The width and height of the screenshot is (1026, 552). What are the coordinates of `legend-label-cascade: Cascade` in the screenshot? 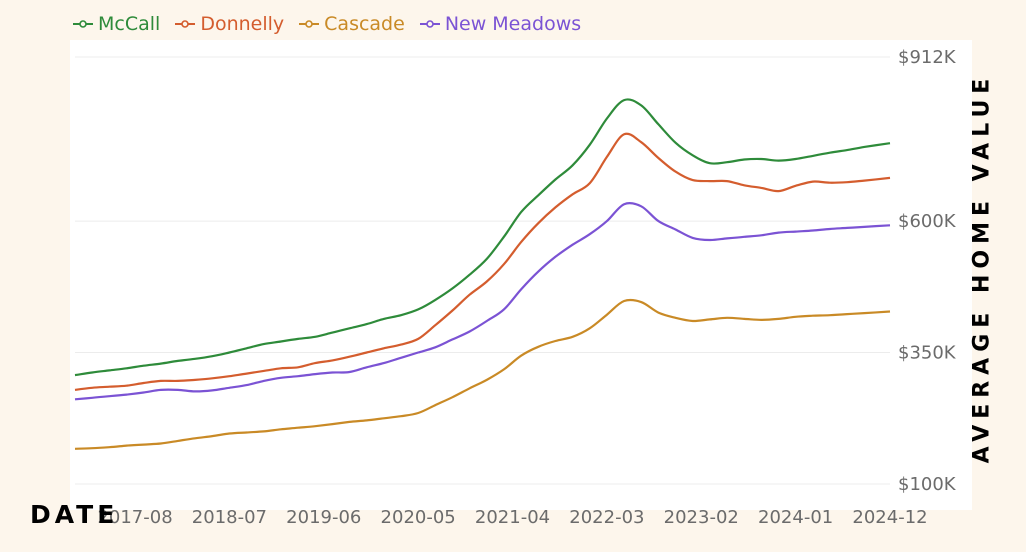 It's located at (364, 24).